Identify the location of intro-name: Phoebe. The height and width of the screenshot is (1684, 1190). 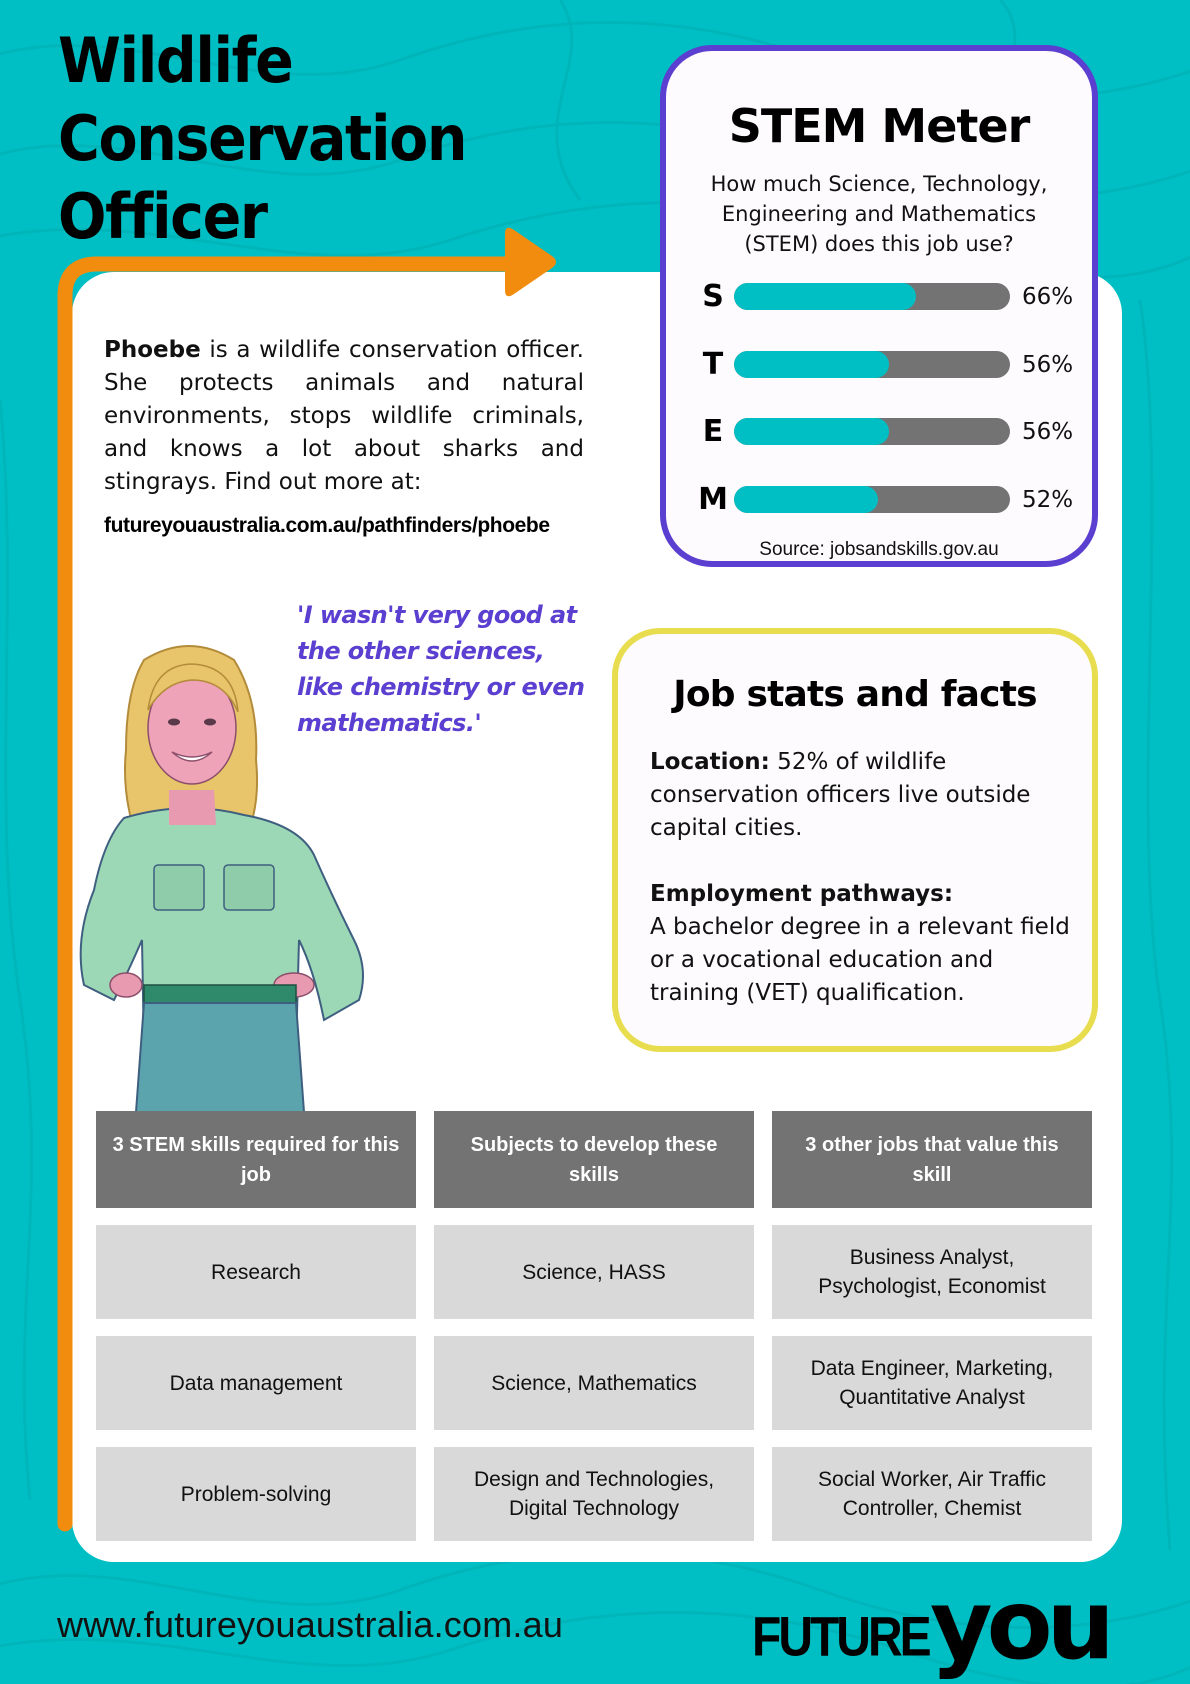
(152, 350).